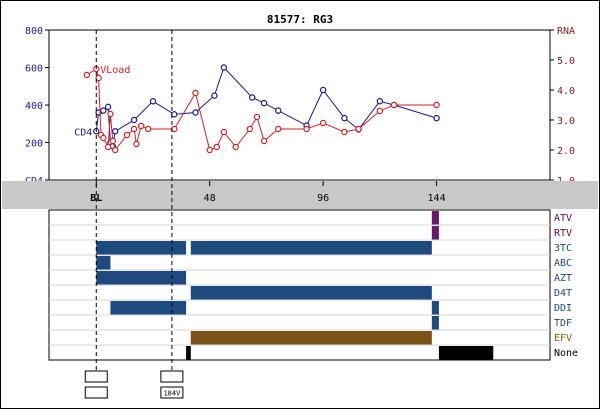  I want to click on timeline-bar-abc, so click(103, 263).